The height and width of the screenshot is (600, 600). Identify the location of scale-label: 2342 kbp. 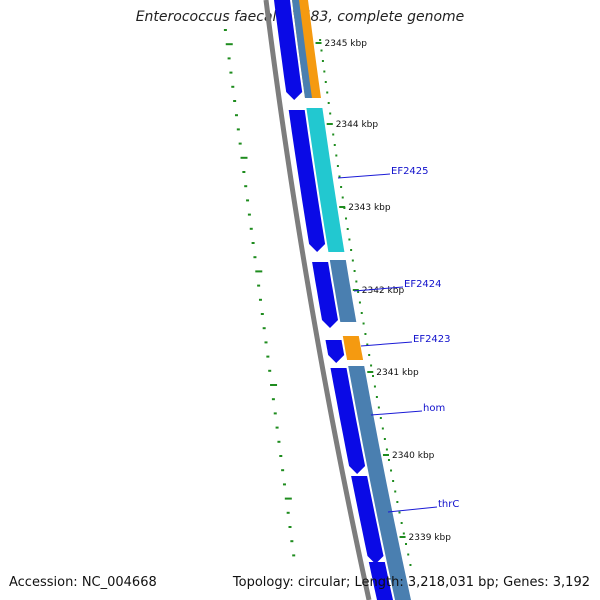
(383, 291).